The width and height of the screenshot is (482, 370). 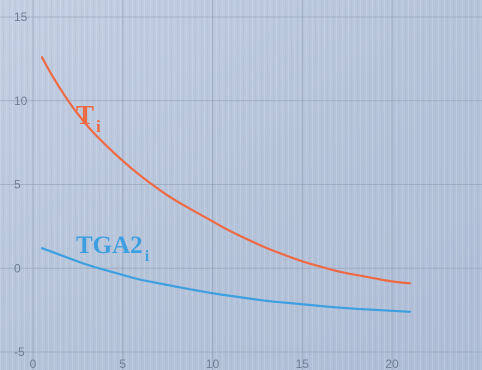 What do you see at coordinates (392, 363) in the screenshot?
I see `x-tick-label: 20` at bounding box center [392, 363].